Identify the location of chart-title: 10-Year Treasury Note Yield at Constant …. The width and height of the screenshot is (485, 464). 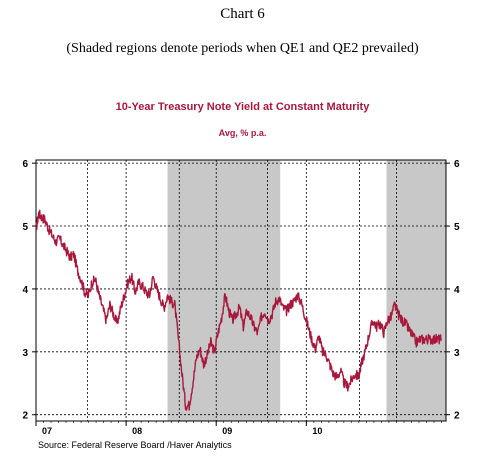
(242, 107).